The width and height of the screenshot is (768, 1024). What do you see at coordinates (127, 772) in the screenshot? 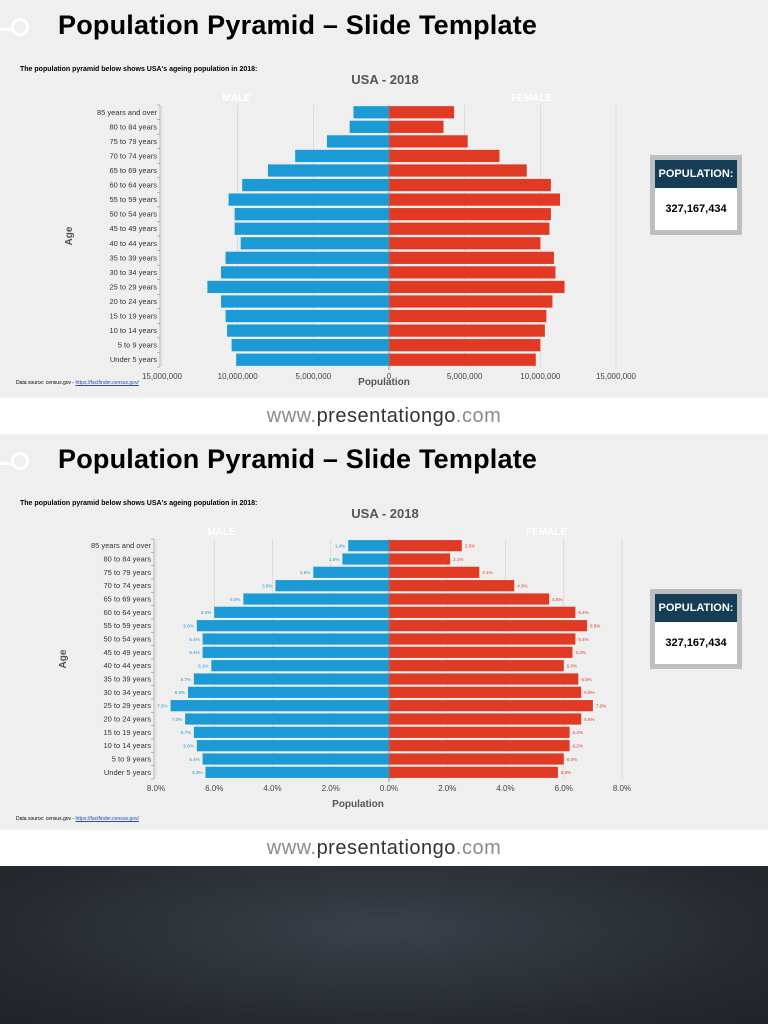
I see `category-label: Under 5 years` at bounding box center [127, 772].